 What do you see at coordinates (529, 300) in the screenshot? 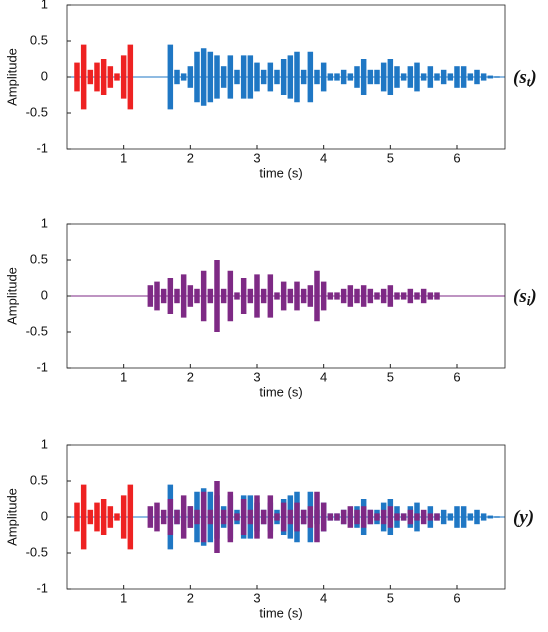
I see `panel-label-sub: i` at bounding box center [529, 300].